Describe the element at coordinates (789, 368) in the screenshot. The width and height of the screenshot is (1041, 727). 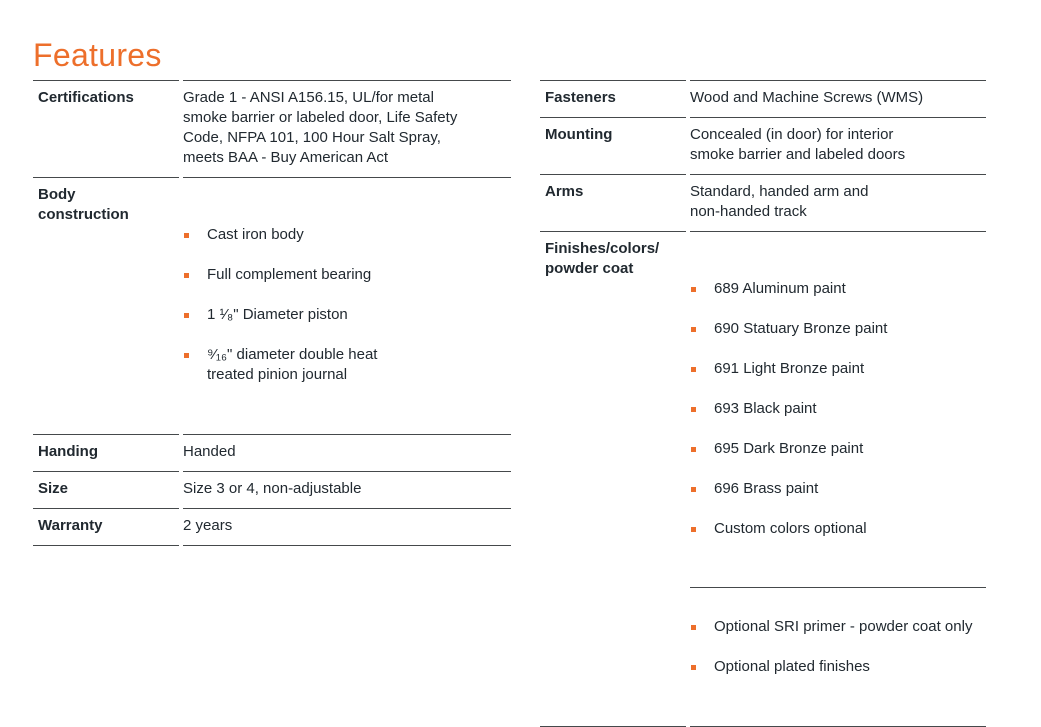
I see `bullet-text: 691 Light Bronze paint` at that location.